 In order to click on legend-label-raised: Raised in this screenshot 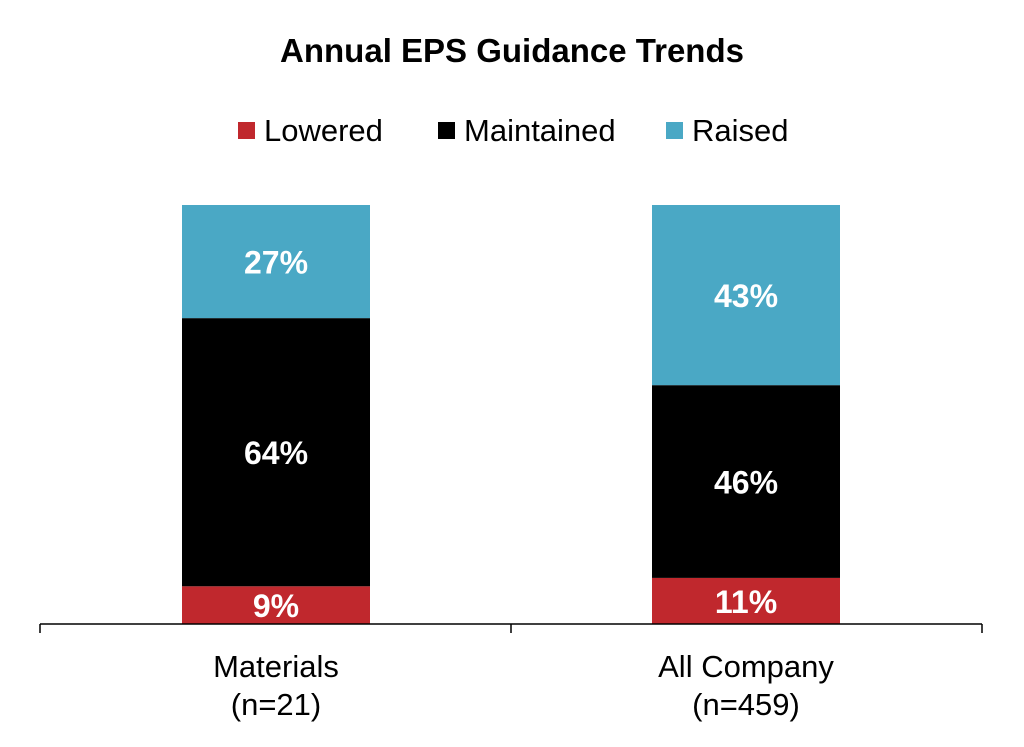, I will do `click(740, 130)`.